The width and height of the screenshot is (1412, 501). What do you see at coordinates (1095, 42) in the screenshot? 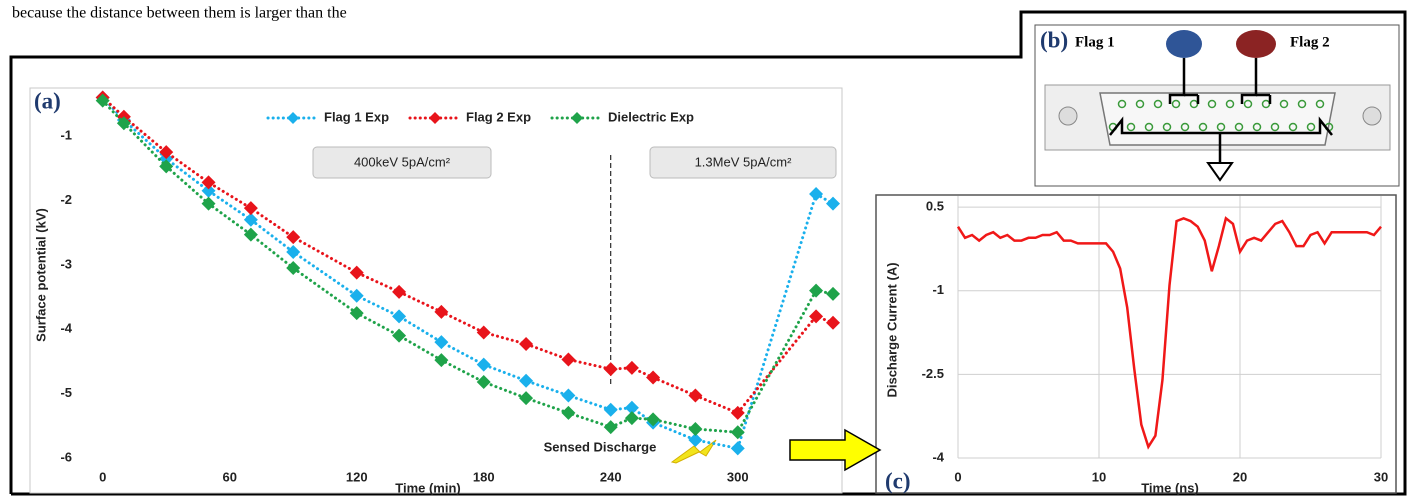
I see `flag-label: Flag 1` at bounding box center [1095, 42].